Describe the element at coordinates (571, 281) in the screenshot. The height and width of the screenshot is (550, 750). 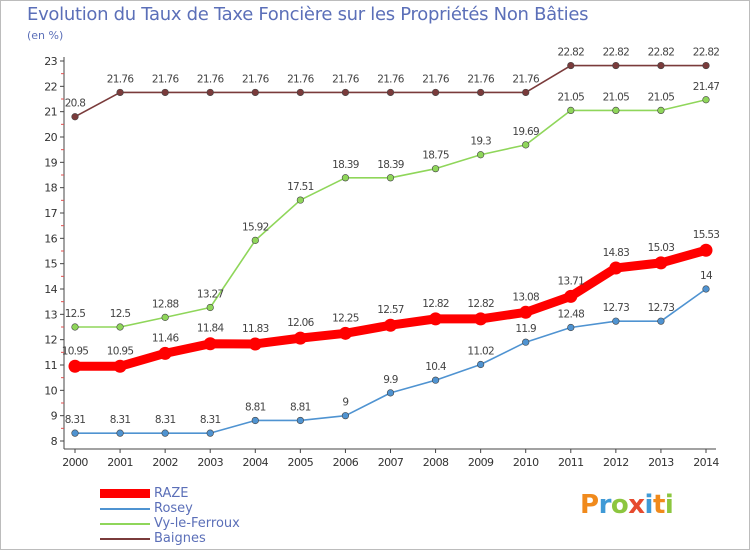
I see `data-label-raze: 13.71` at that location.